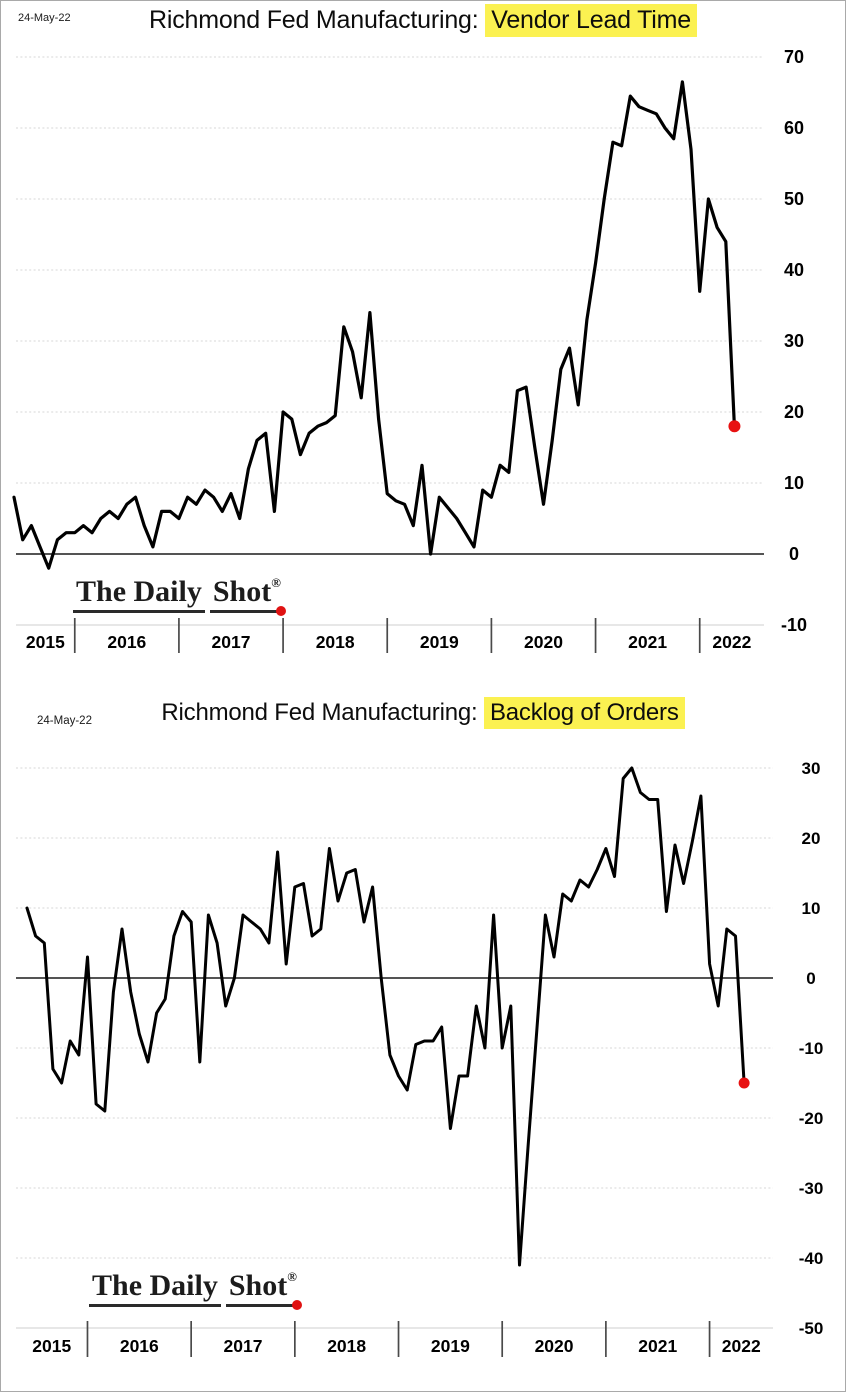  What do you see at coordinates (794, 57) in the screenshot?
I see `y-axis-label: 70` at bounding box center [794, 57].